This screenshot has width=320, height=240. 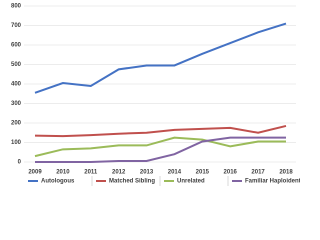 What do you see at coordinates (58, 182) in the screenshot?
I see `legend-label: Autologous` at bounding box center [58, 182].